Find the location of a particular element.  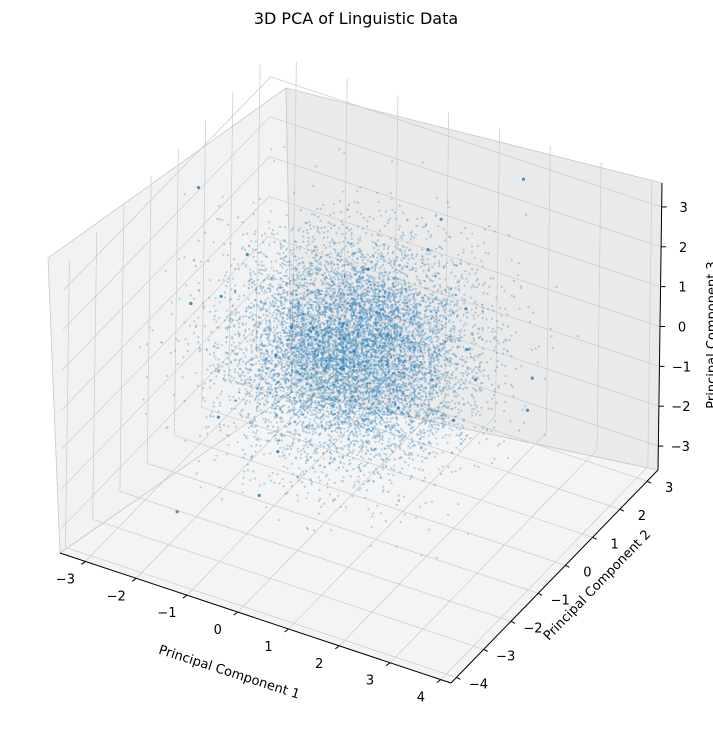

x-grid-line-floor is located at coordinates (493, 556).